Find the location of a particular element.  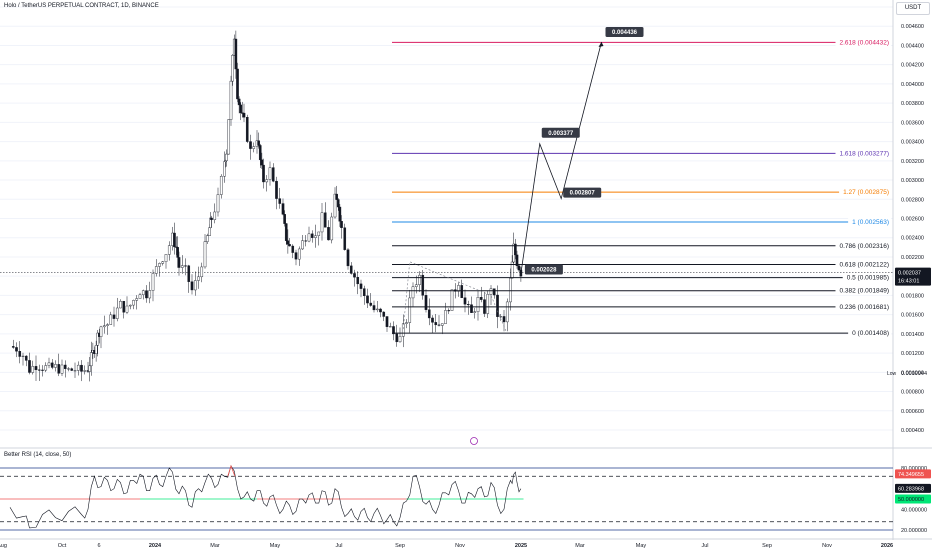

rsi-overbought-spike is located at coordinates (231, 470).